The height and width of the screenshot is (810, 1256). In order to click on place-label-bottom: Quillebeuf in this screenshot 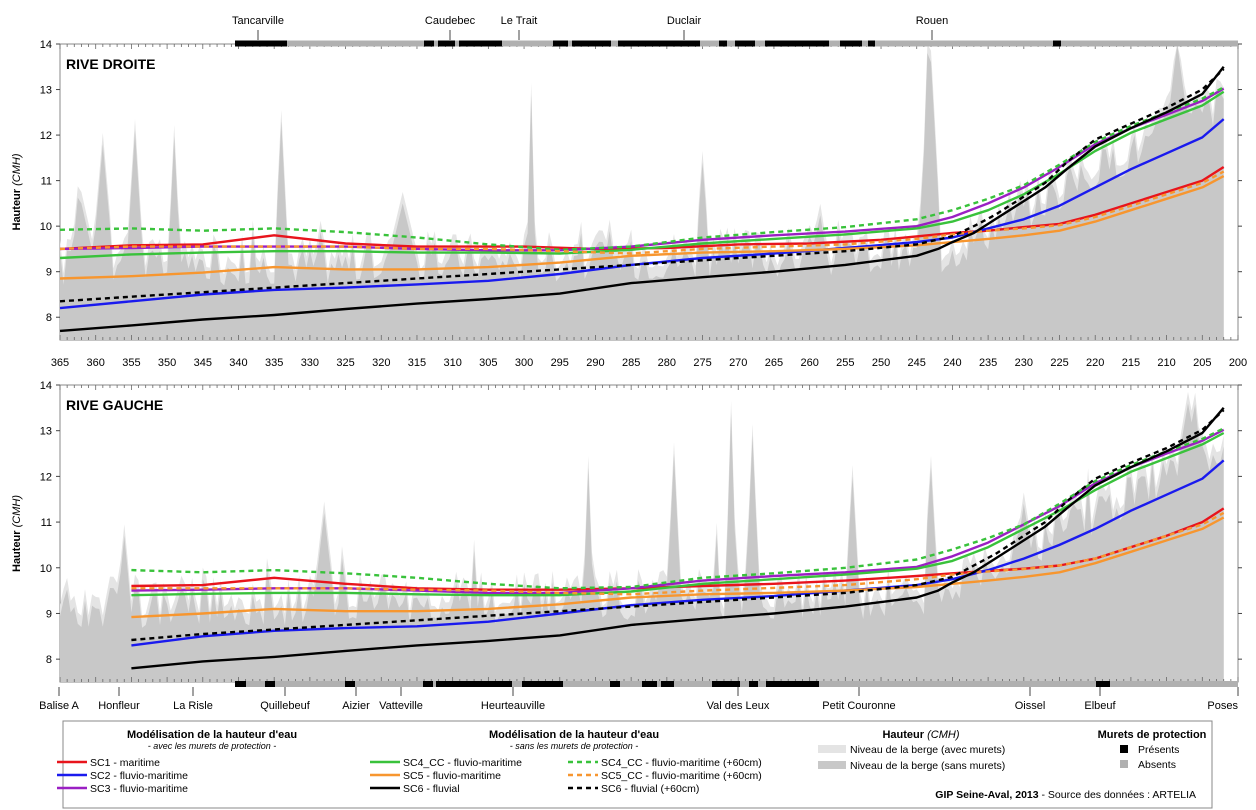, I will do `click(285, 706)`.